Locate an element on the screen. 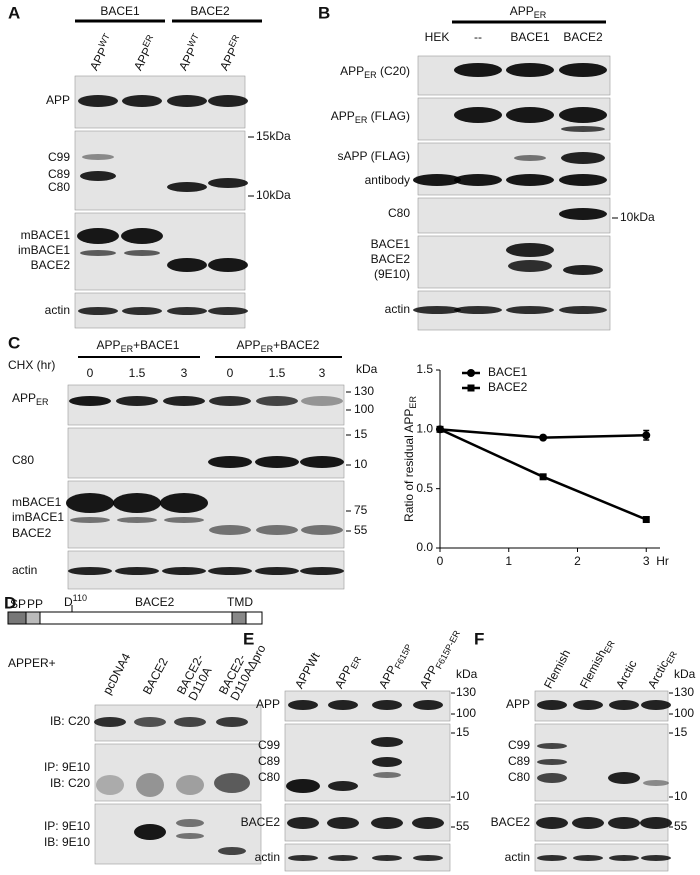 The width and height of the screenshot is (700, 875). row-label: mBACE1 is located at coordinates (46, 235).